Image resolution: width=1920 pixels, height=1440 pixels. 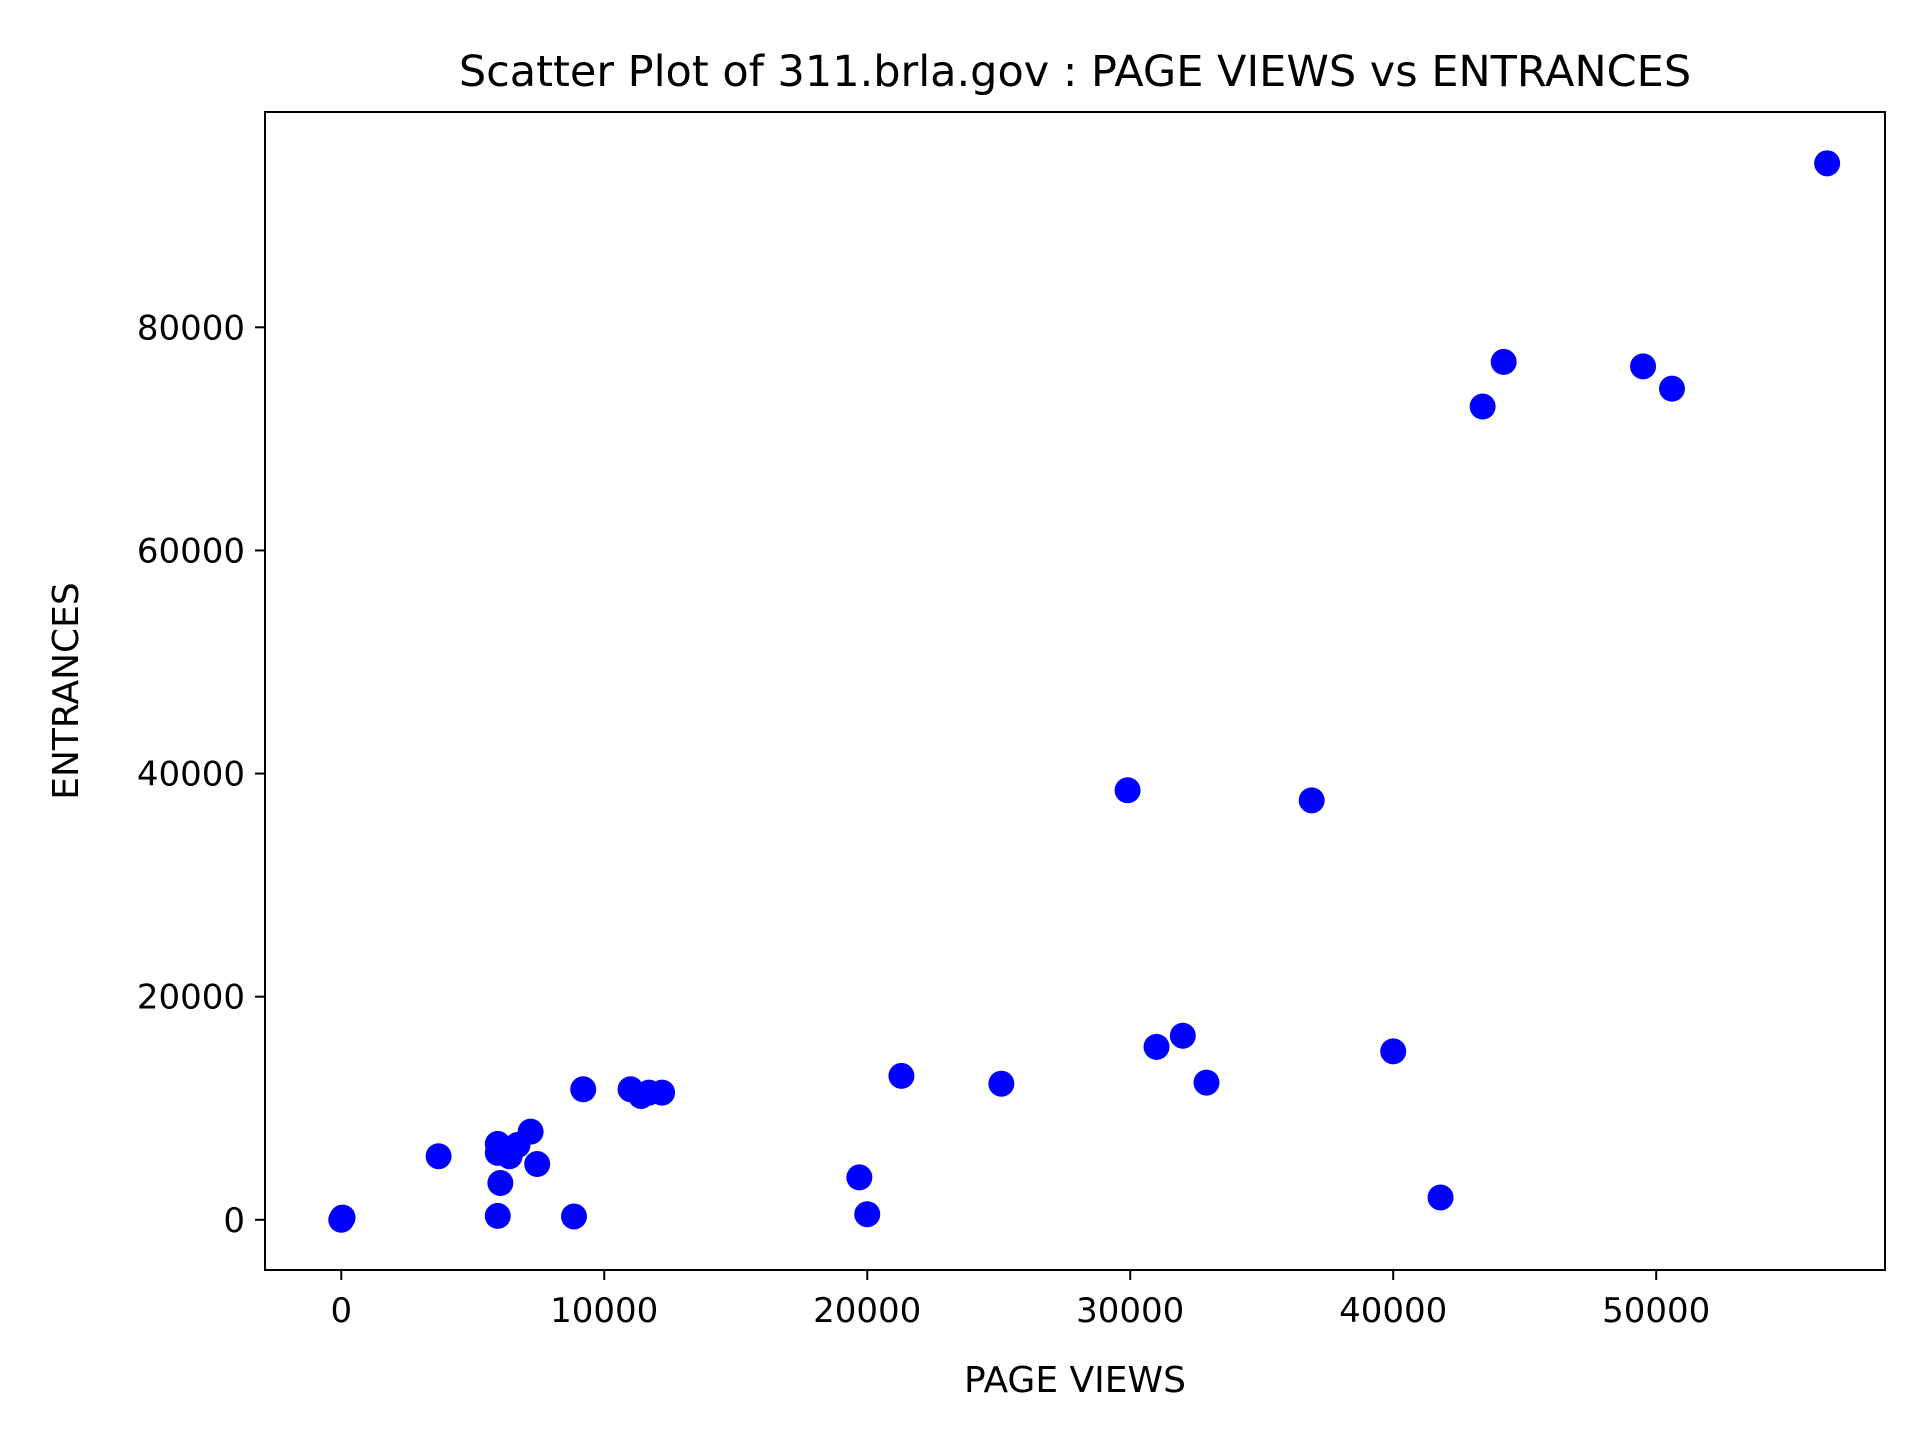 What do you see at coordinates (191, 998) in the screenshot?
I see `y-tick-label: 20000` at bounding box center [191, 998].